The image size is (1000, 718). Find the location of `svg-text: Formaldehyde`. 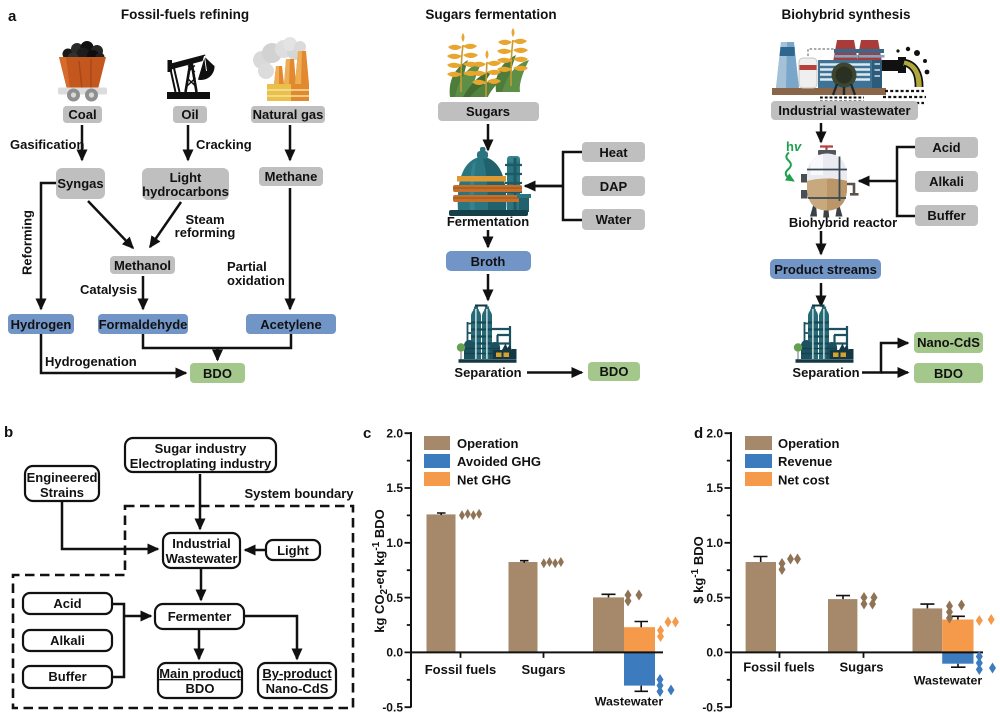

svg-text: Formaldehyde is located at coordinates (143, 324).